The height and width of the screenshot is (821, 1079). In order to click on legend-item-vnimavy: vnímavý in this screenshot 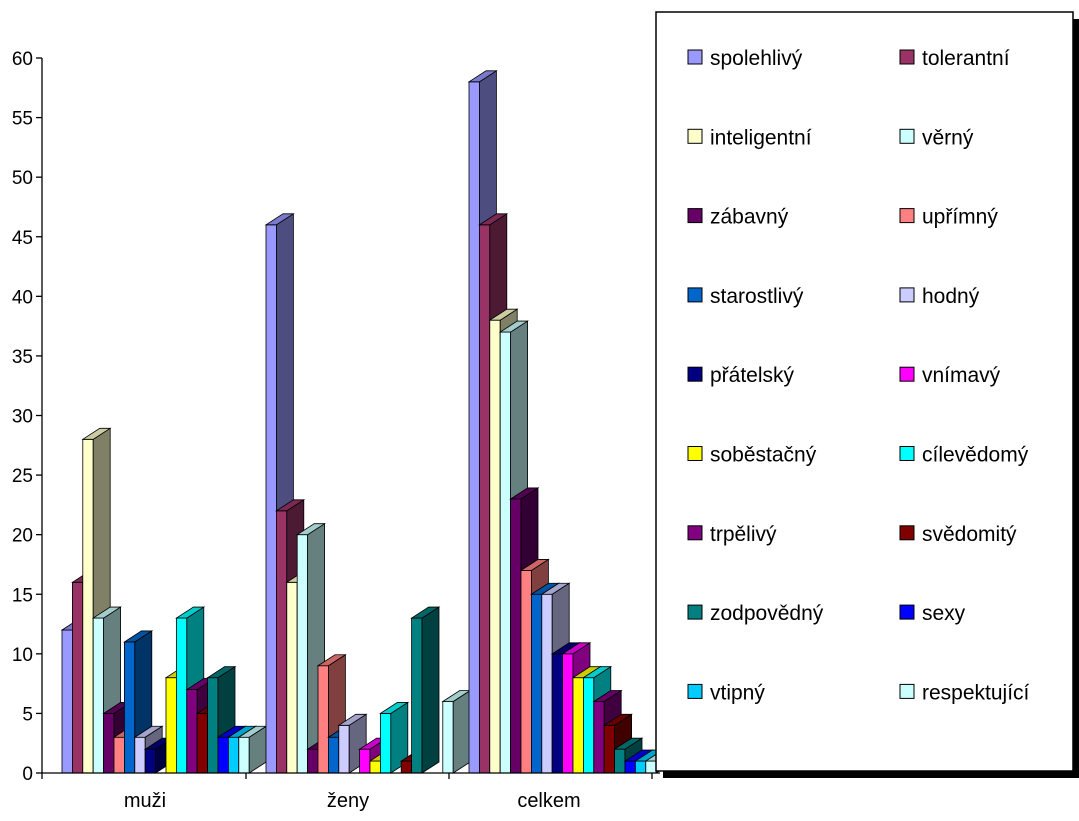, I will do `click(950, 375)`.